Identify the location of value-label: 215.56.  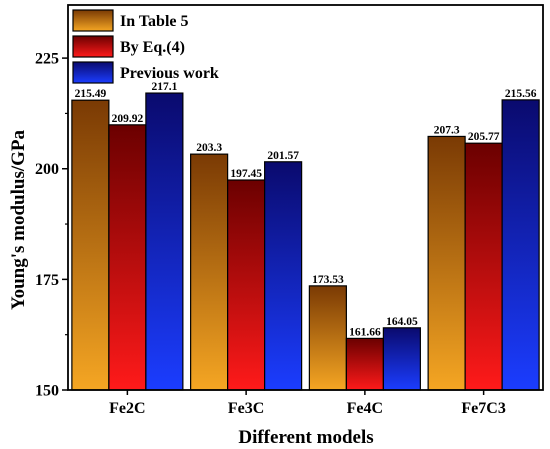
(521, 94).